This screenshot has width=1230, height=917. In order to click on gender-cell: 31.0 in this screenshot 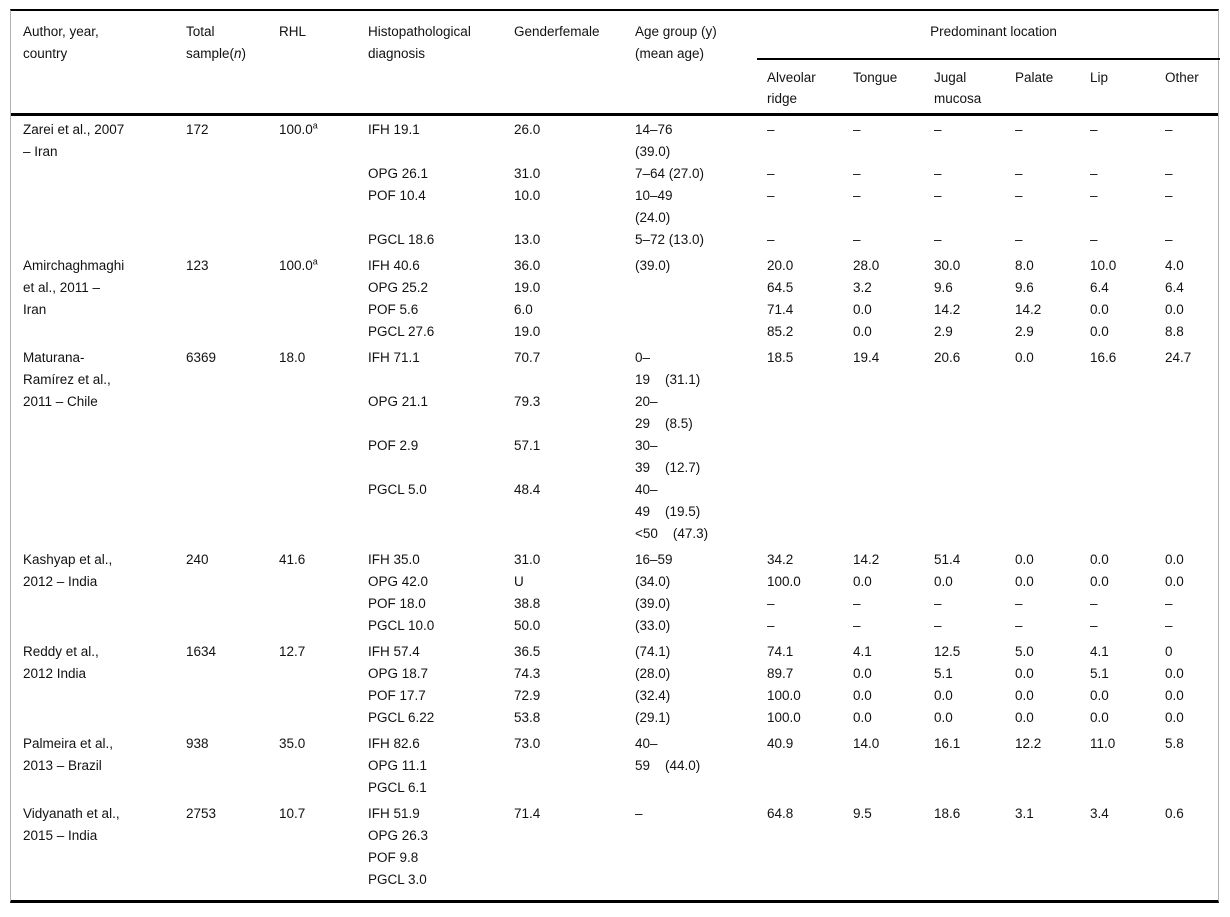, I will do `click(527, 559)`.